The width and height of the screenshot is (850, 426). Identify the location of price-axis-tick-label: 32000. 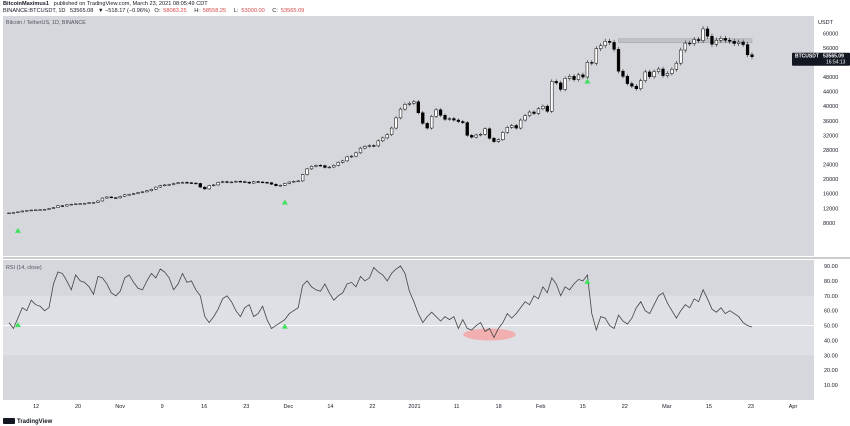
(830, 136).